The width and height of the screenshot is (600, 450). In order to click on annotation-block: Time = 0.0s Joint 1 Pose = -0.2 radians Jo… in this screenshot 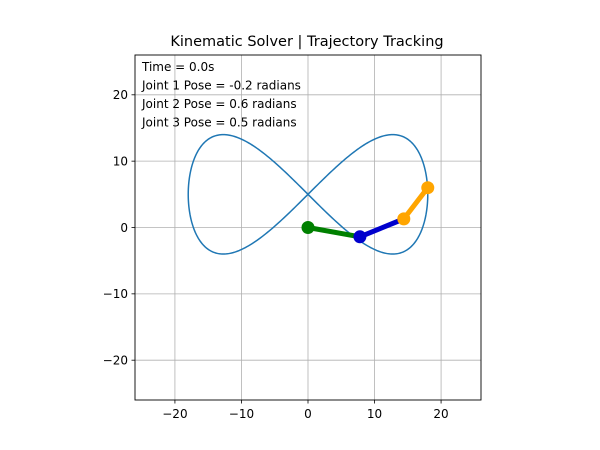, I will do `click(221, 95)`.